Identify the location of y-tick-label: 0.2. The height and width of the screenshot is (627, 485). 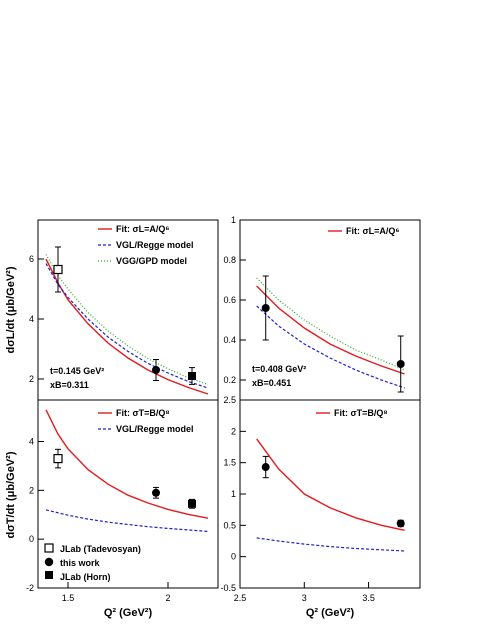
(229, 380).